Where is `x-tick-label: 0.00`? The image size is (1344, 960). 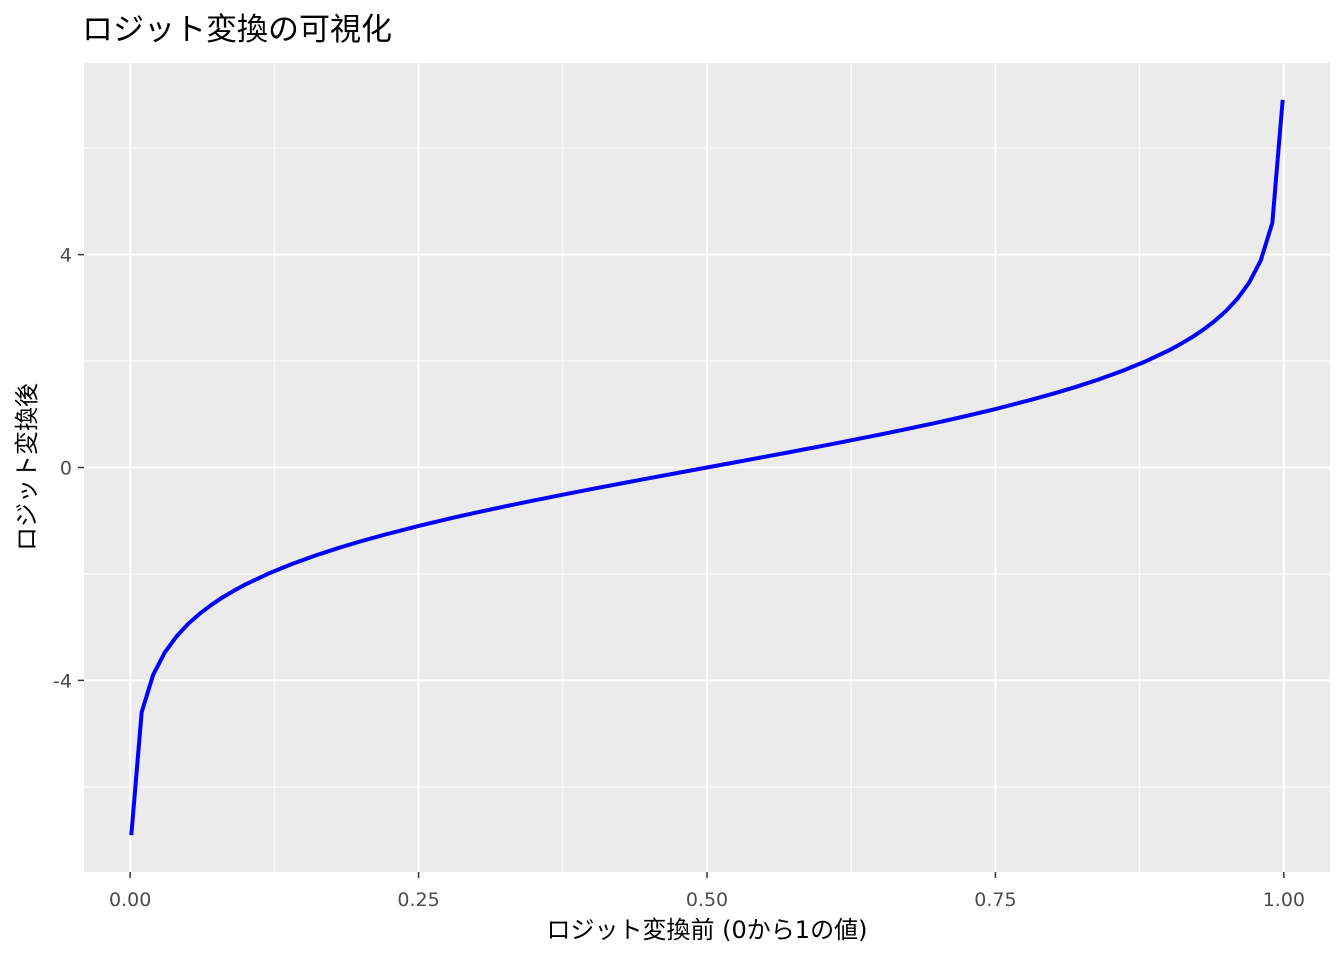 x-tick-label: 0.00 is located at coordinates (130, 900).